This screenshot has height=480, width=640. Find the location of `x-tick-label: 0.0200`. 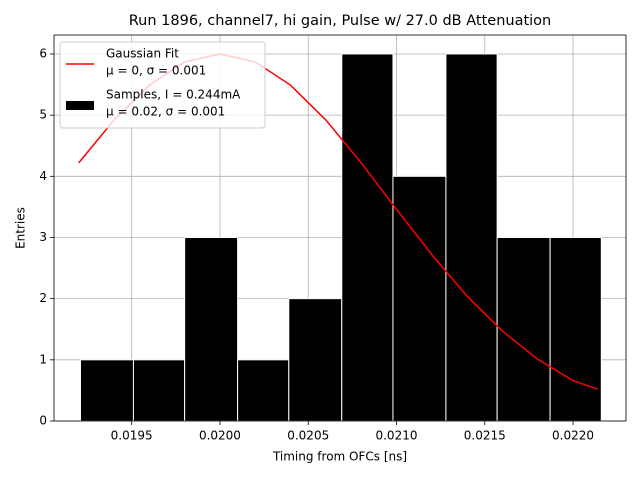

x-tick-label: 0.0200 is located at coordinates (220, 436).